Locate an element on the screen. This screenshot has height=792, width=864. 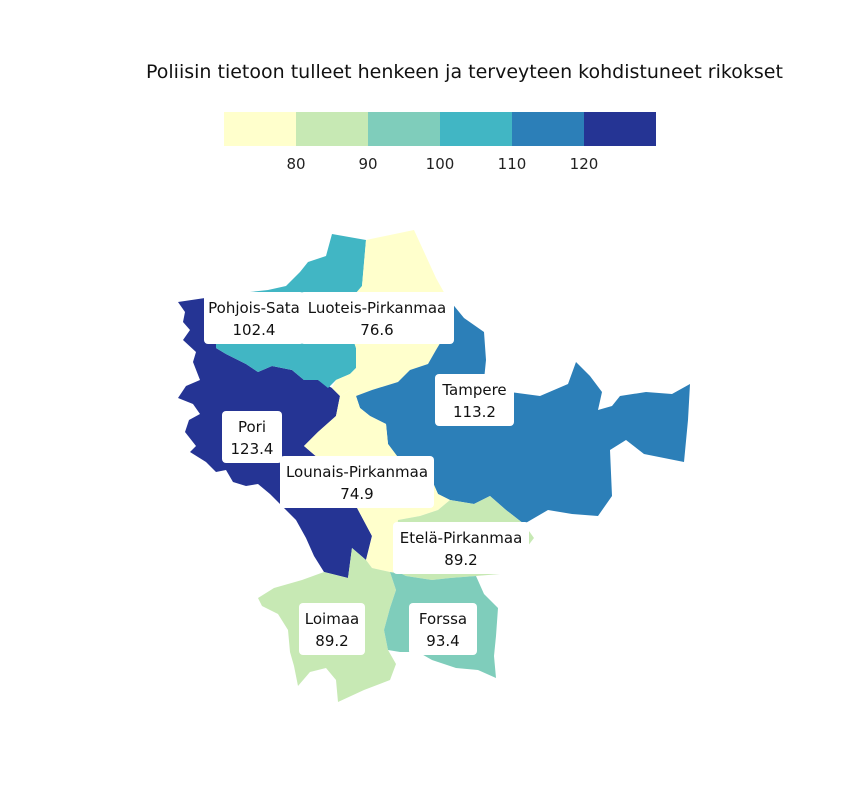
label-value: 74.9 is located at coordinates (356, 494).